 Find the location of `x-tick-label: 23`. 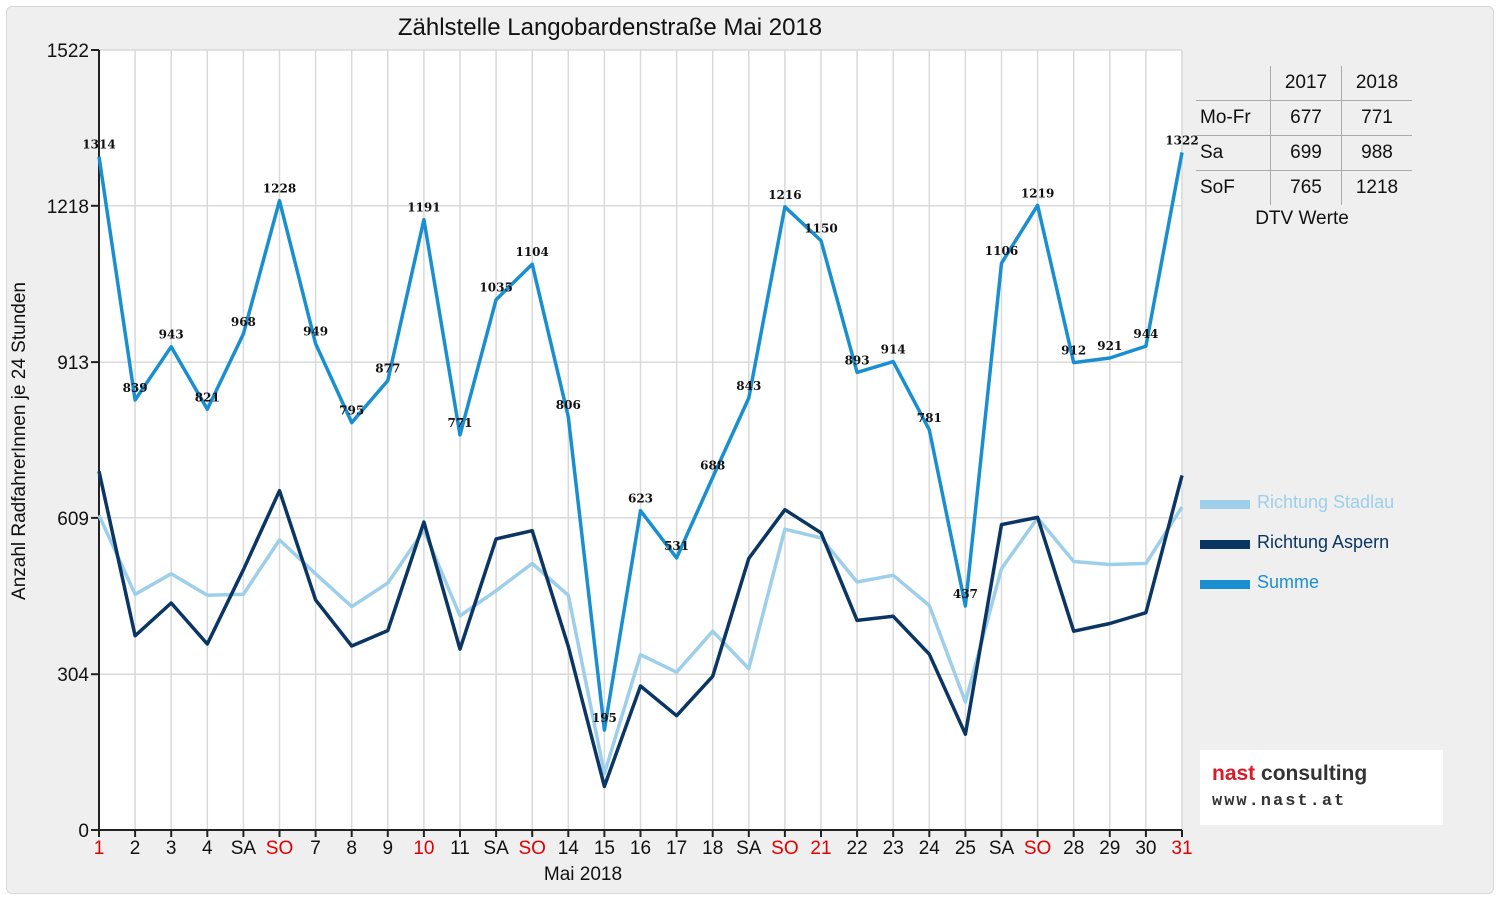

x-tick-label: 23 is located at coordinates (893, 848).